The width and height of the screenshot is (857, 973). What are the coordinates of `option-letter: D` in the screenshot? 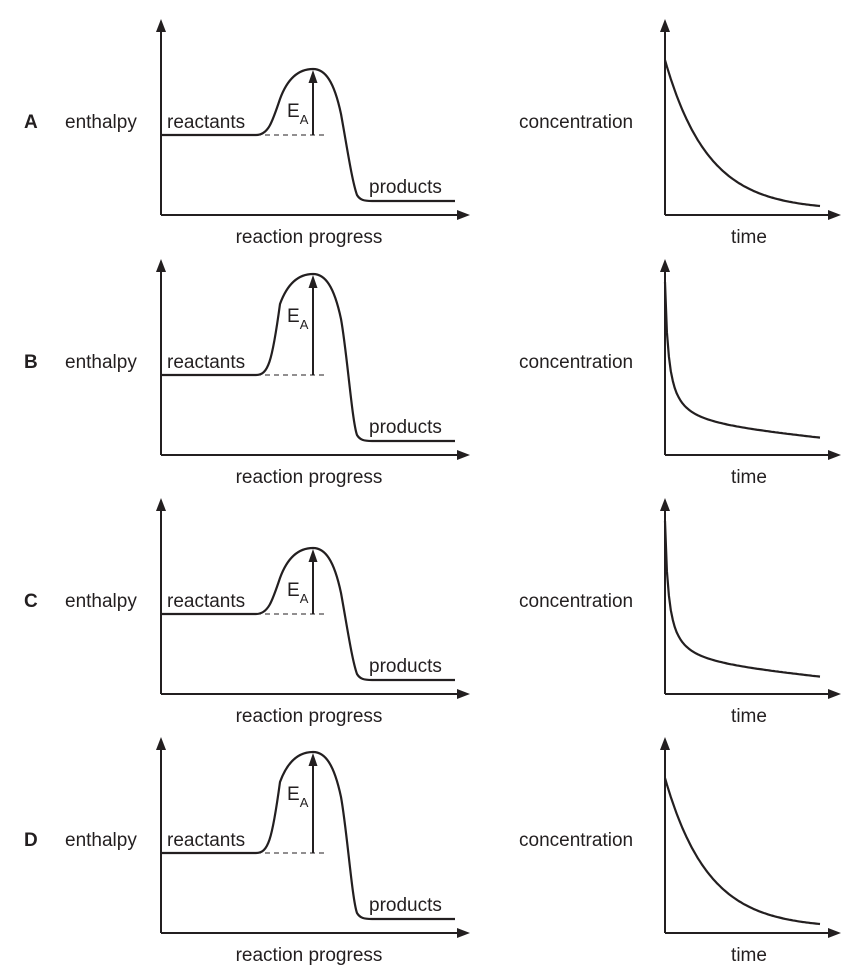 It's located at (31, 840).